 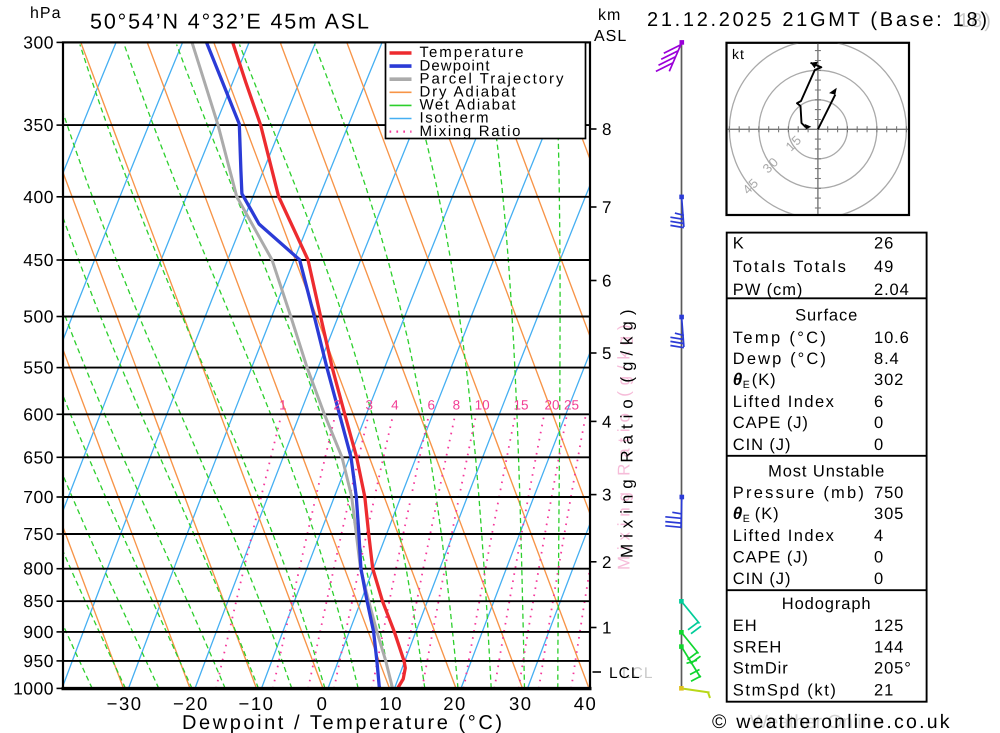 What do you see at coordinates (892, 290) in the screenshot?
I see `svg-text: 2.04` at bounding box center [892, 290].